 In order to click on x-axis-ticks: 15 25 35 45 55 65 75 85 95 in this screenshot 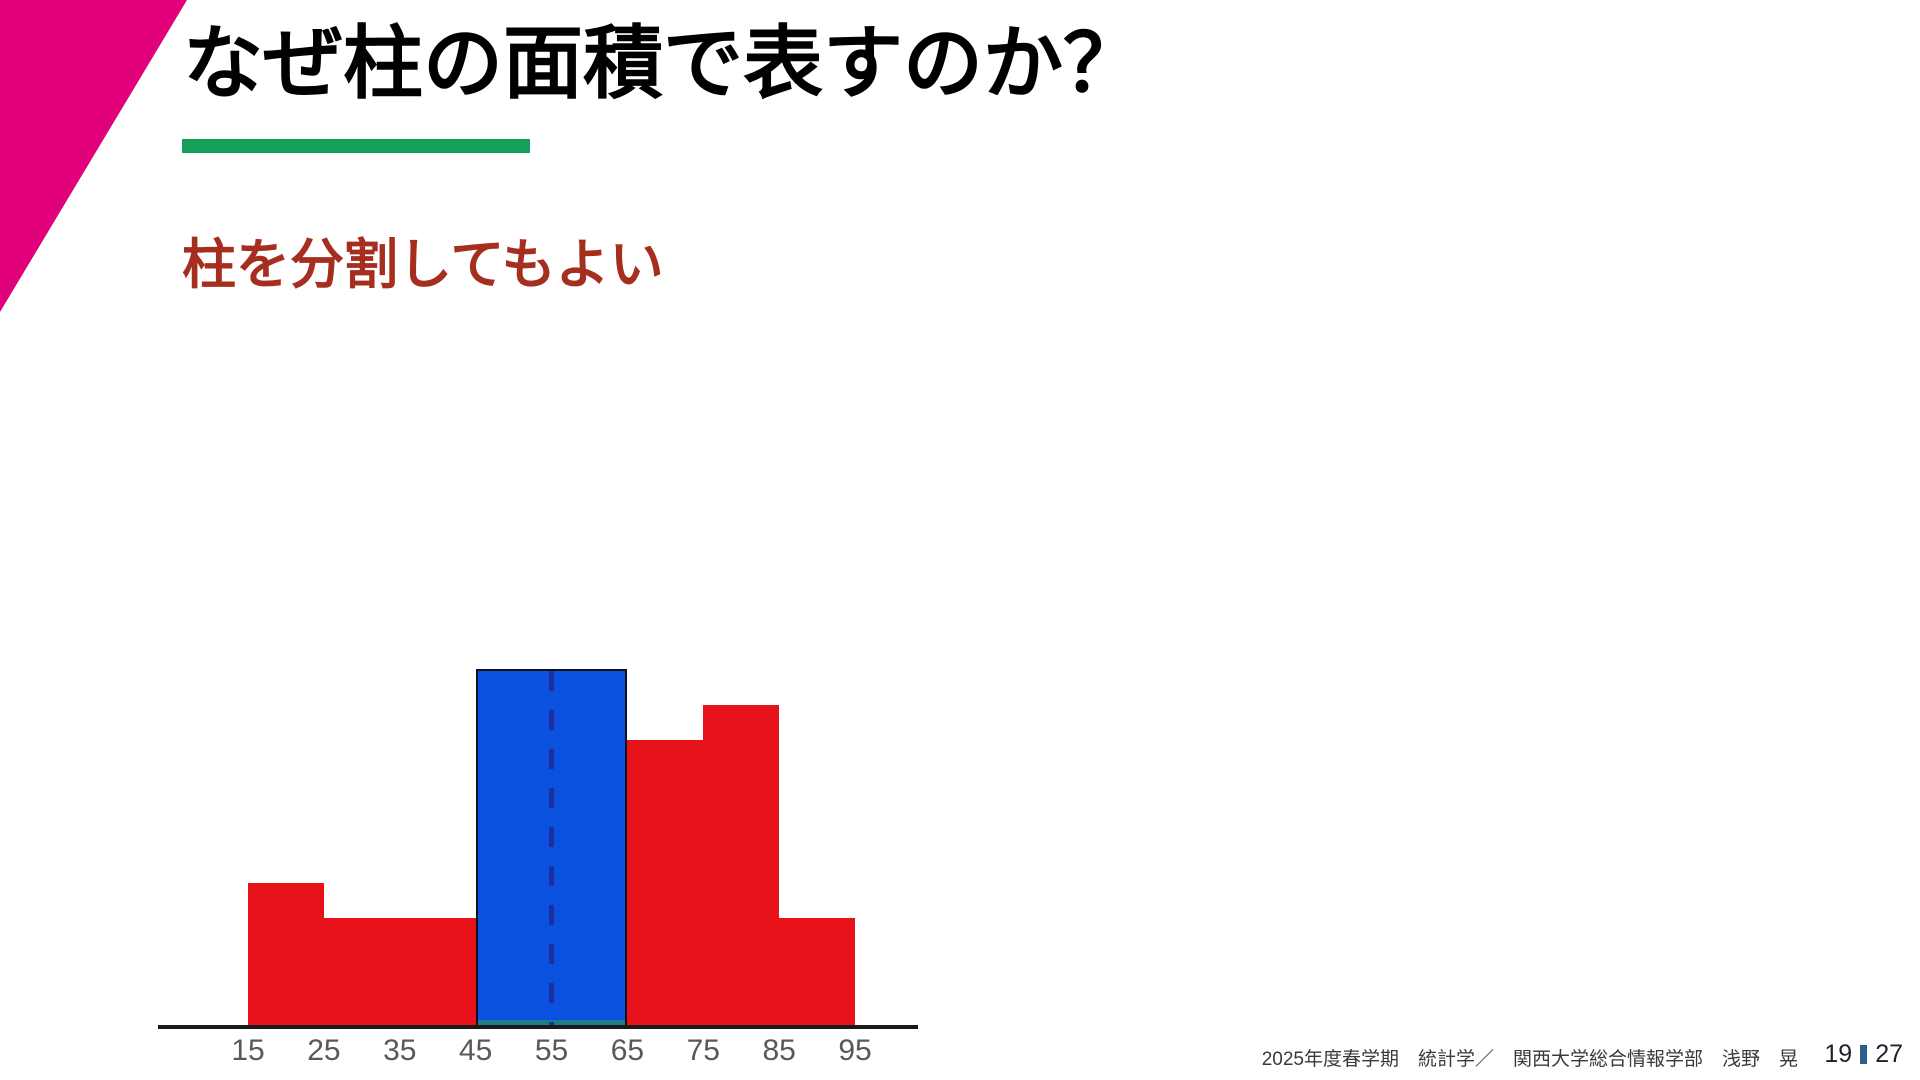, I will do `click(538, 1054)`.